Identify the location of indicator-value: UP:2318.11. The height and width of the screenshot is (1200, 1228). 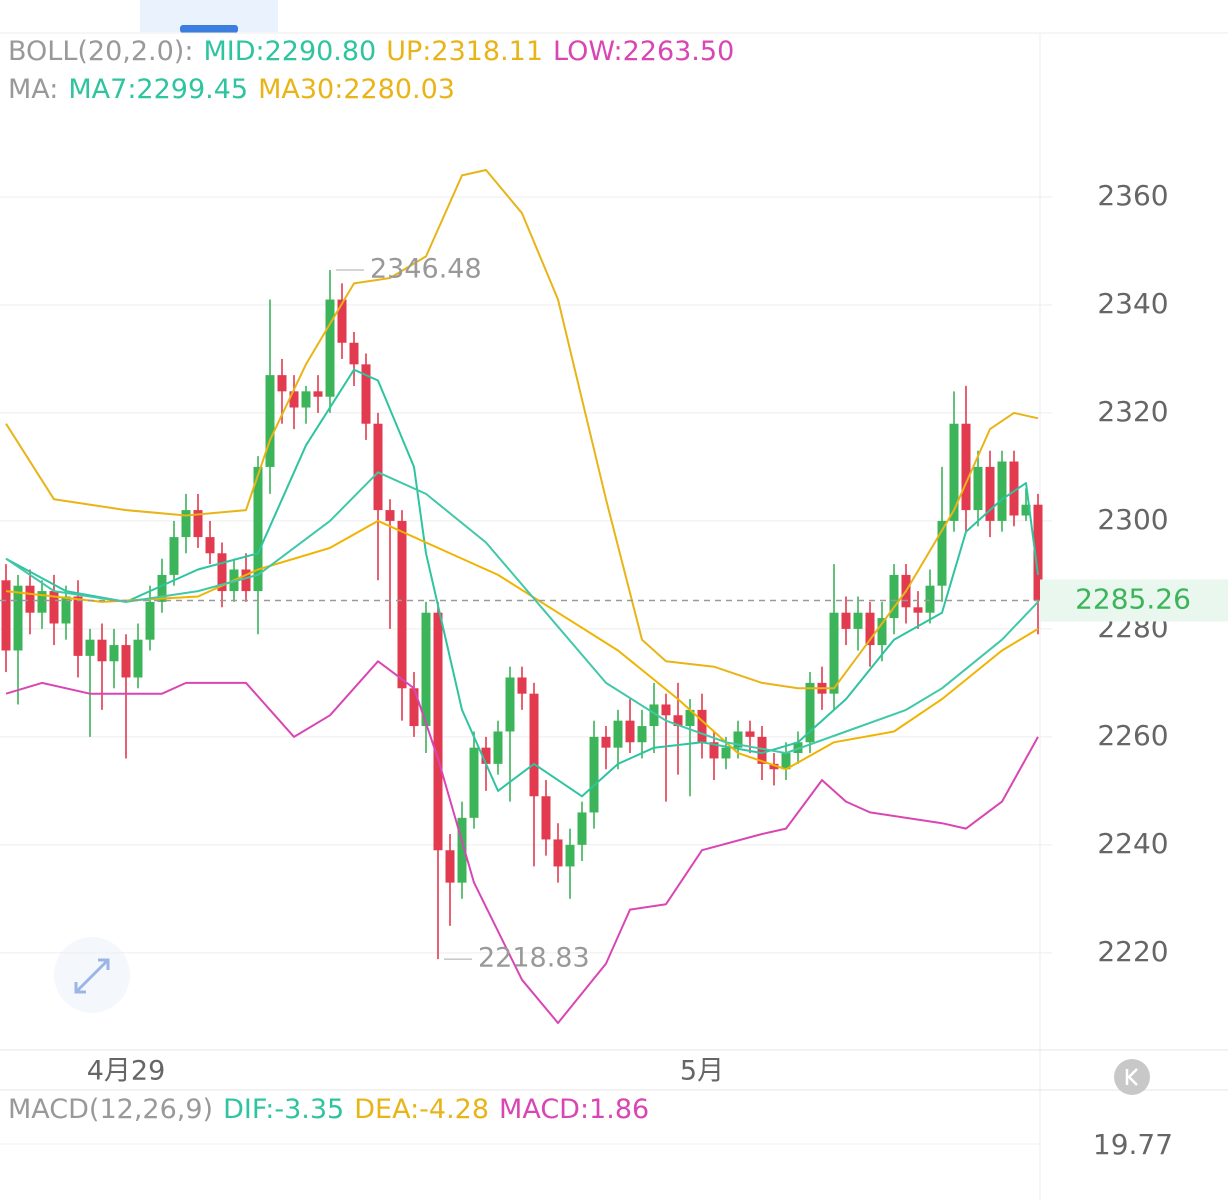
(465, 51).